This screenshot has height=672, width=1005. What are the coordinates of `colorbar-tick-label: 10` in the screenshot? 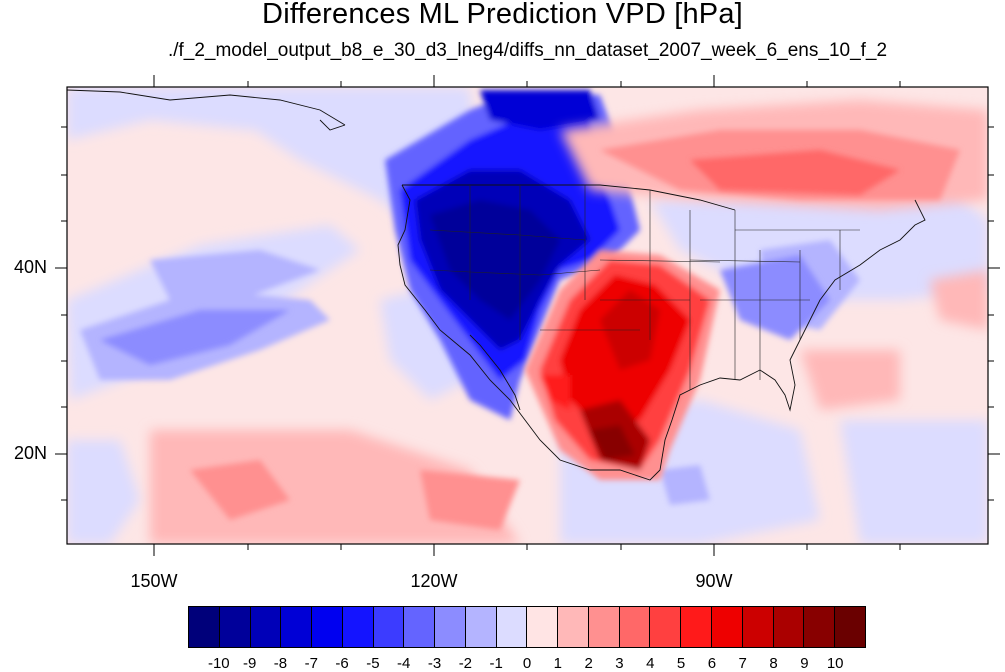 It's located at (835, 663).